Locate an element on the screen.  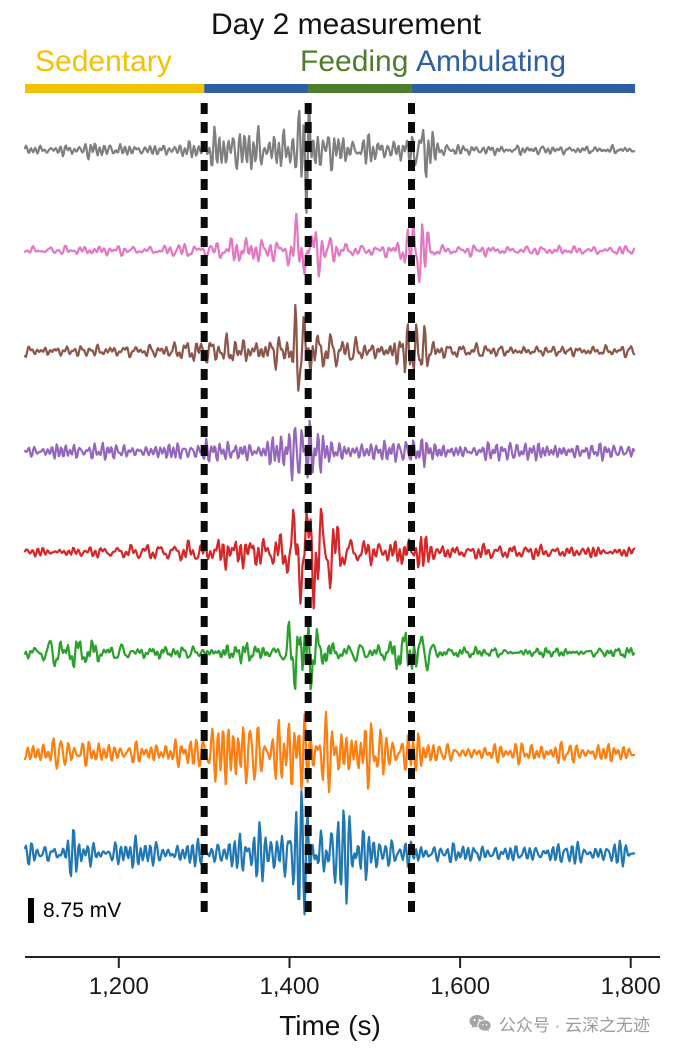
wechat-icon is located at coordinates (480, 1024).